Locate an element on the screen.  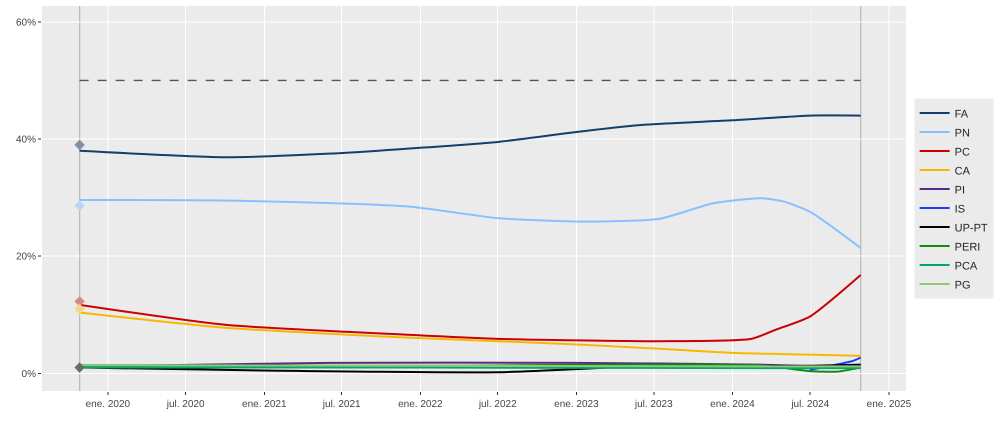
legend-label: CA is located at coordinates (962, 171).